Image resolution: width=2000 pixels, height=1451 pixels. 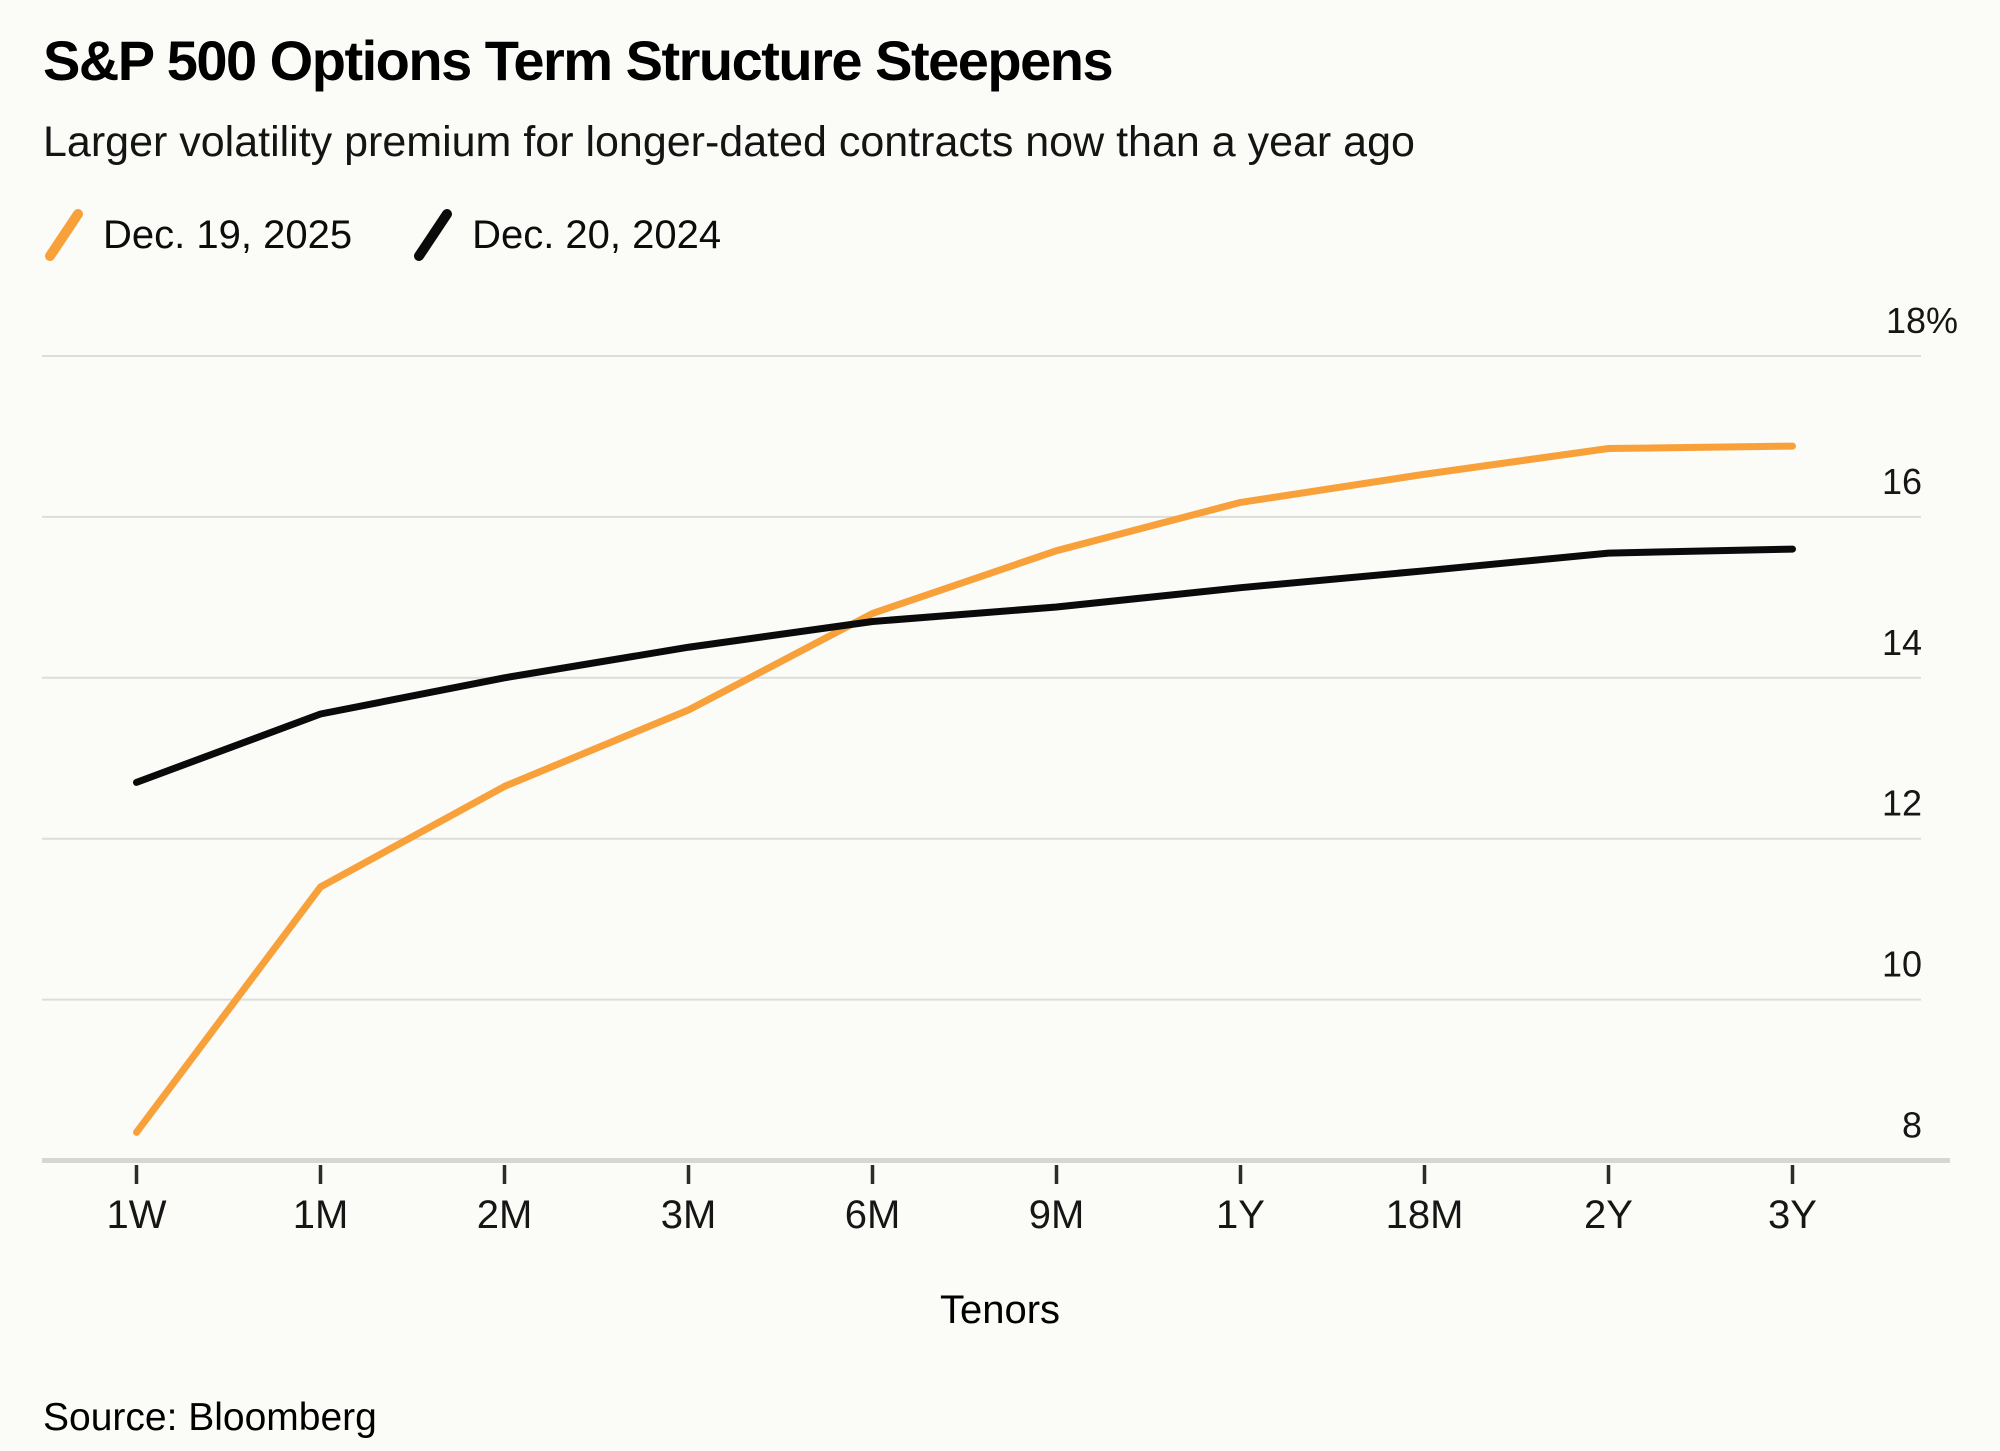 I want to click on x-axis-label-18m: 18M, so click(x=1425, y=1215).